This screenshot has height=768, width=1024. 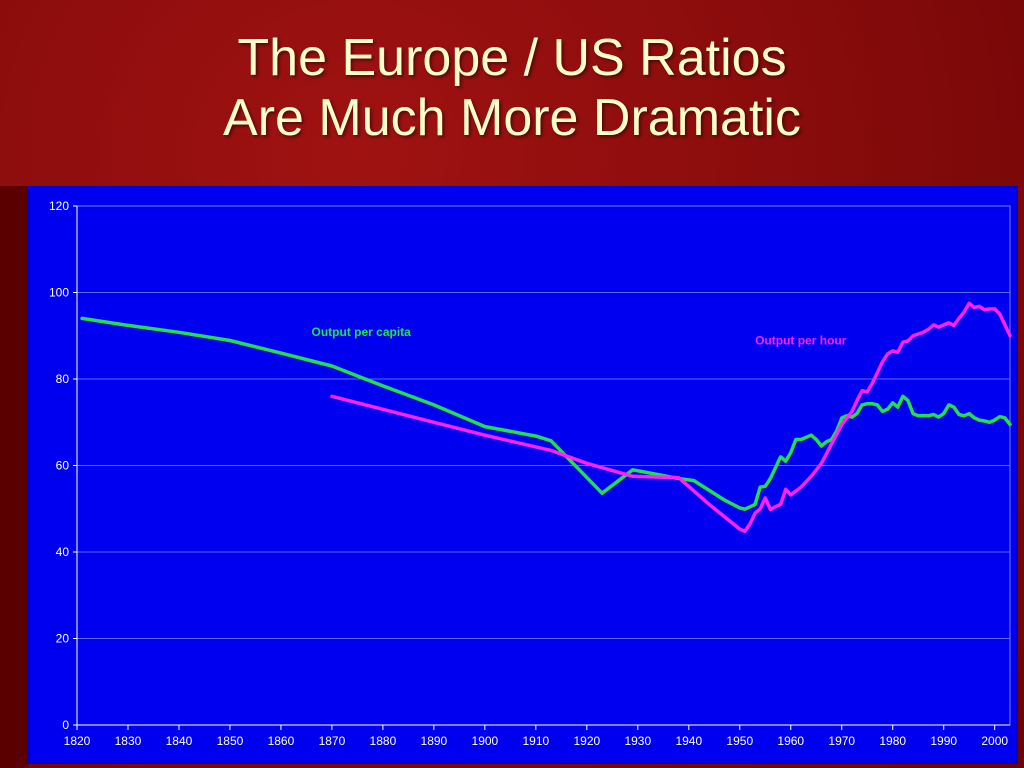 What do you see at coordinates (63, 466) in the screenshot?
I see `y-tick-label-60: 60` at bounding box center [63, 466].